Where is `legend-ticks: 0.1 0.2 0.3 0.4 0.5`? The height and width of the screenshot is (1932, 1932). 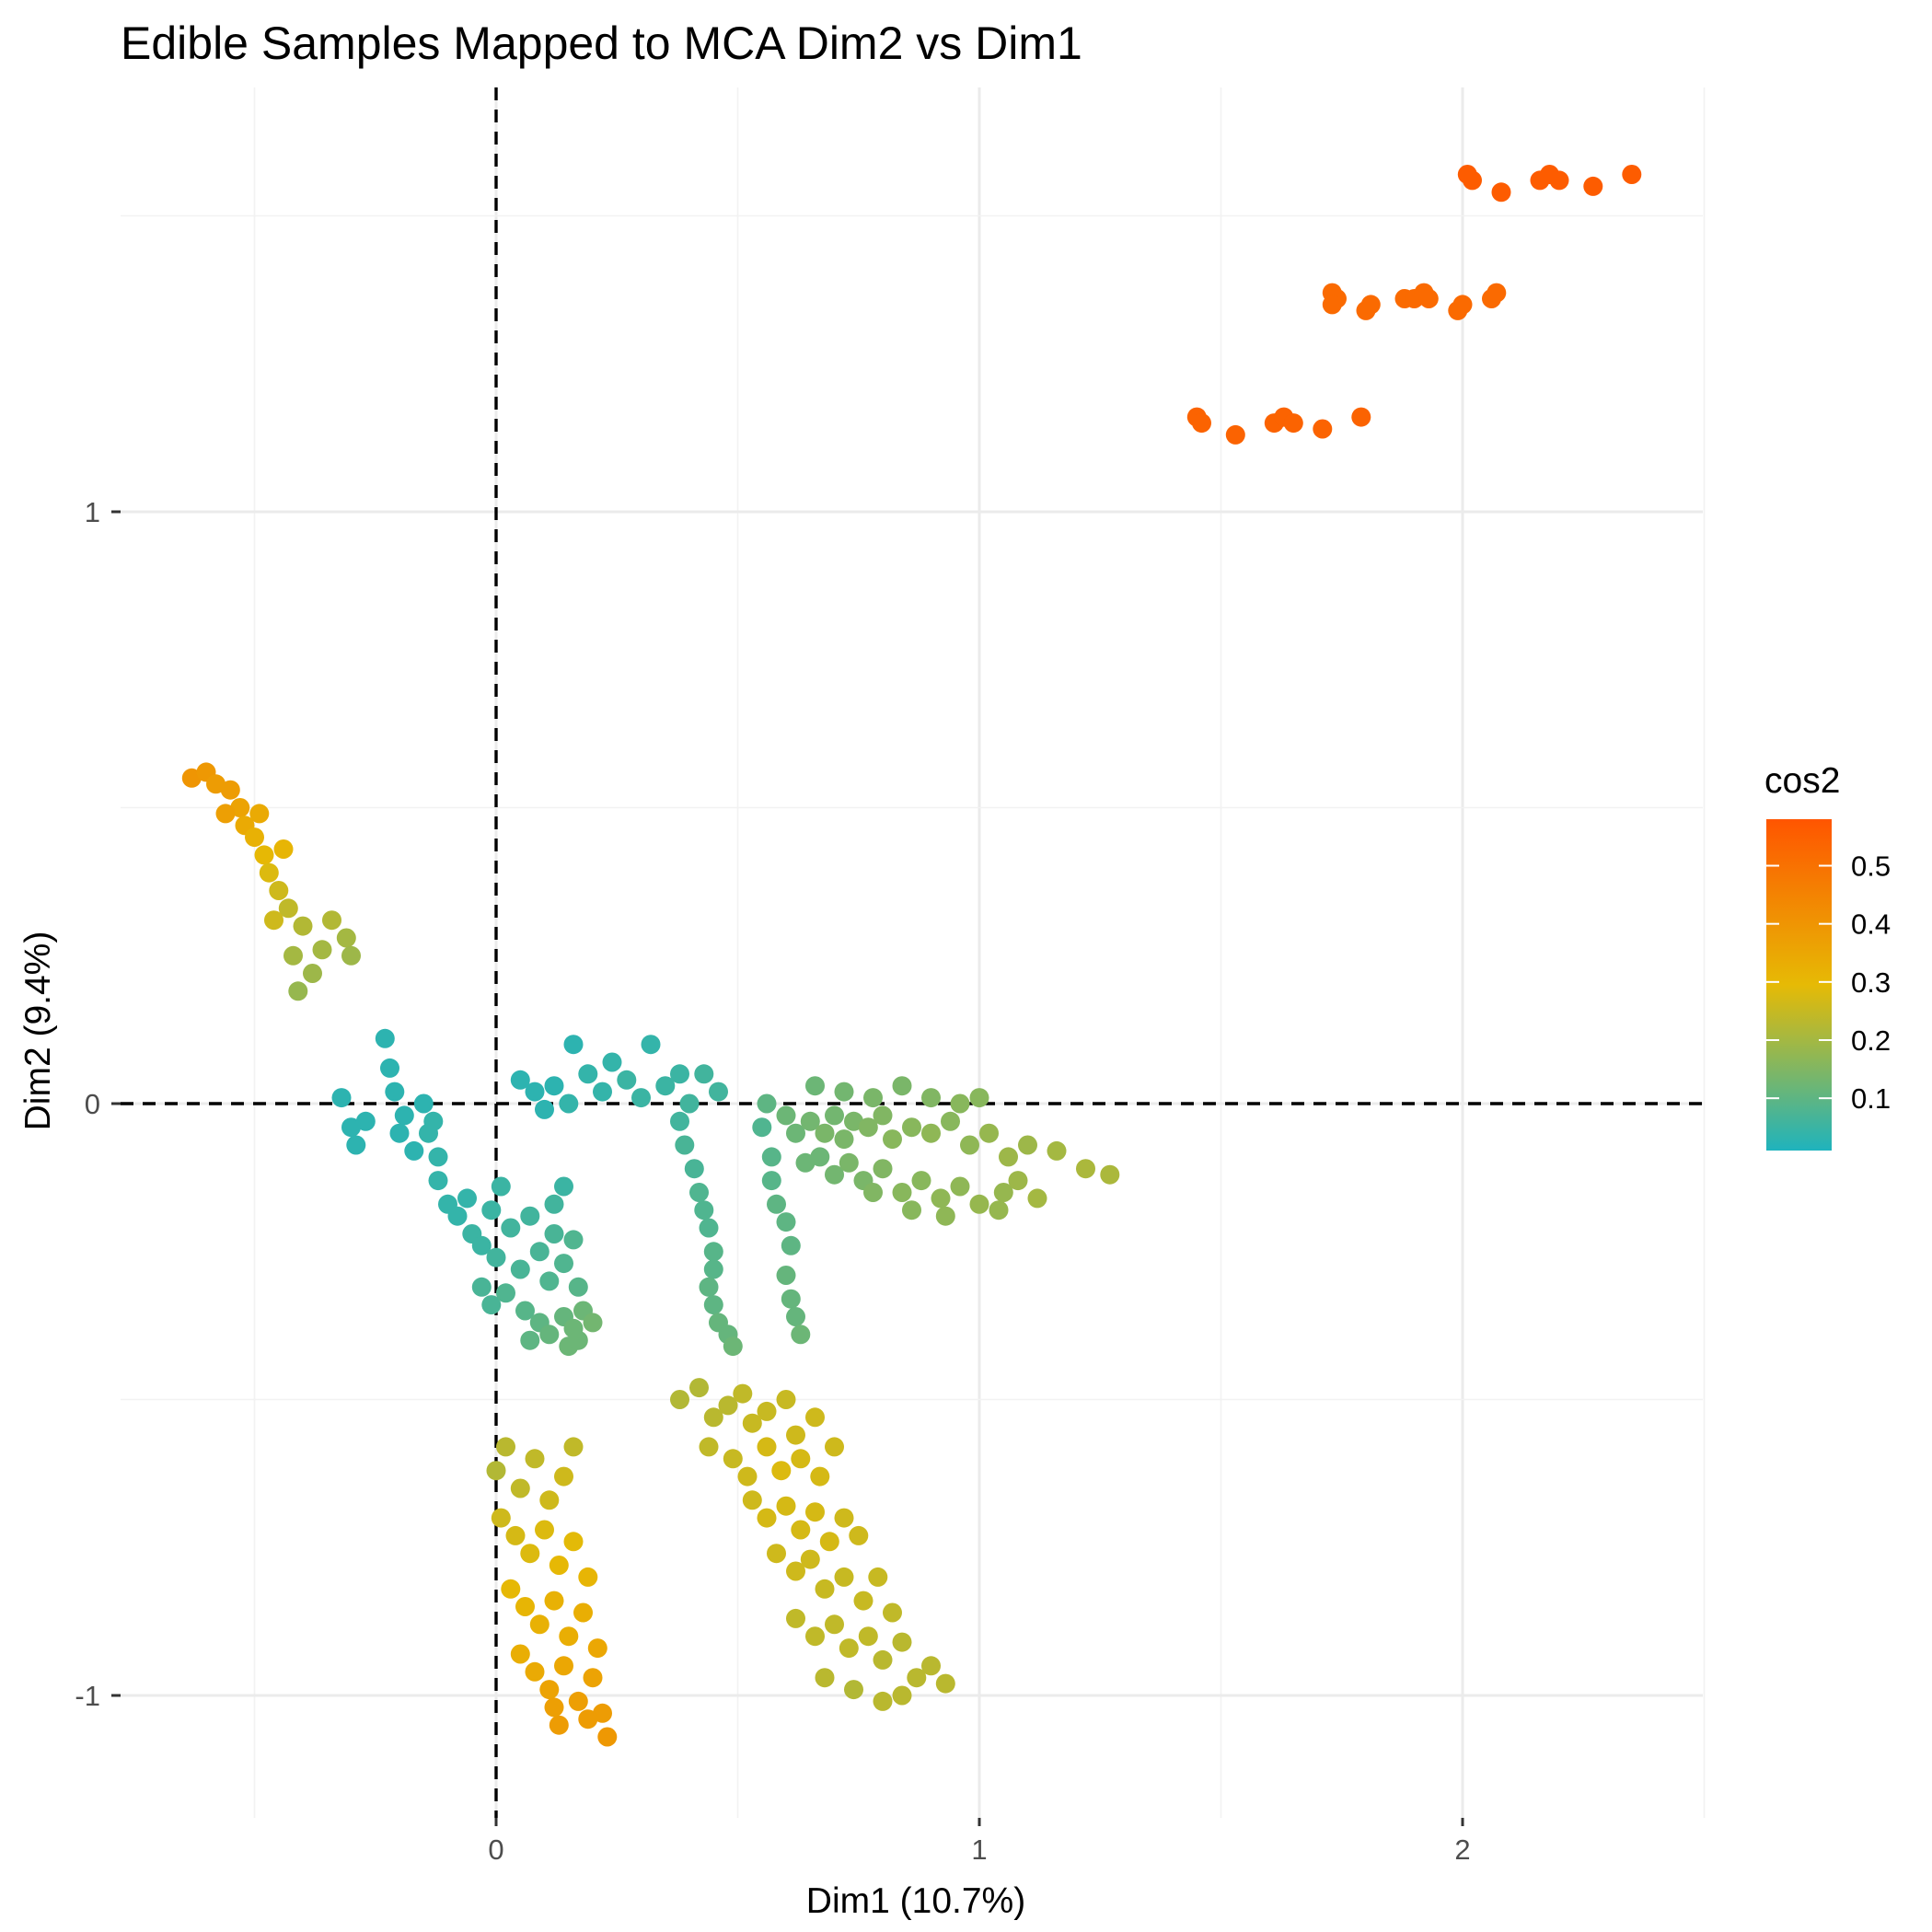
legend-ticks: 0.1 0.2 0.3 0.4 0.5 is located at coordinates (1829, 983).